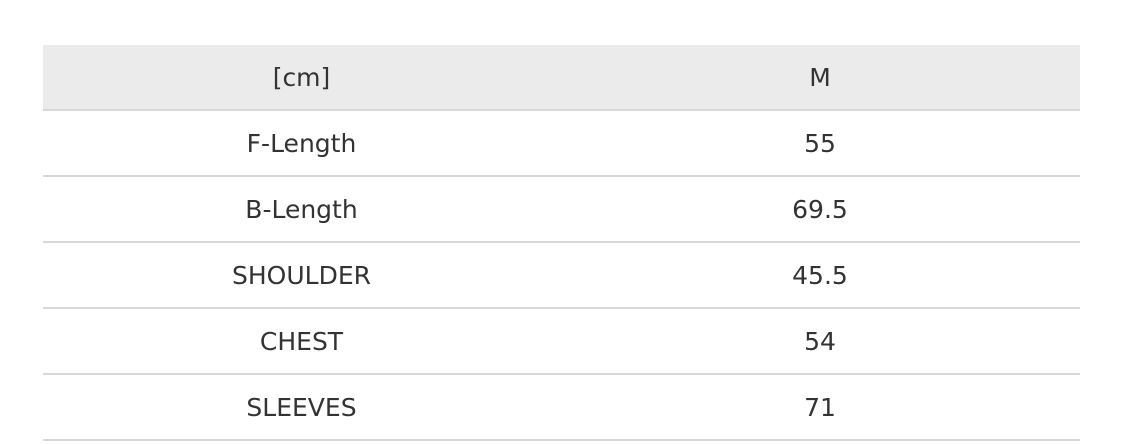 The height and width of the screenshot is (444, 1125). What do you see at coordinates (301, 143) in the screenshot?
I see `measurement-label: F-Length` at bounding box center [301, 143].